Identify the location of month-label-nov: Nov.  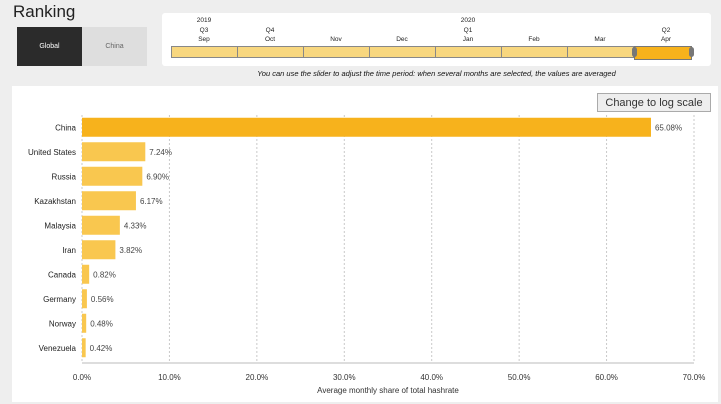
(336, 39).